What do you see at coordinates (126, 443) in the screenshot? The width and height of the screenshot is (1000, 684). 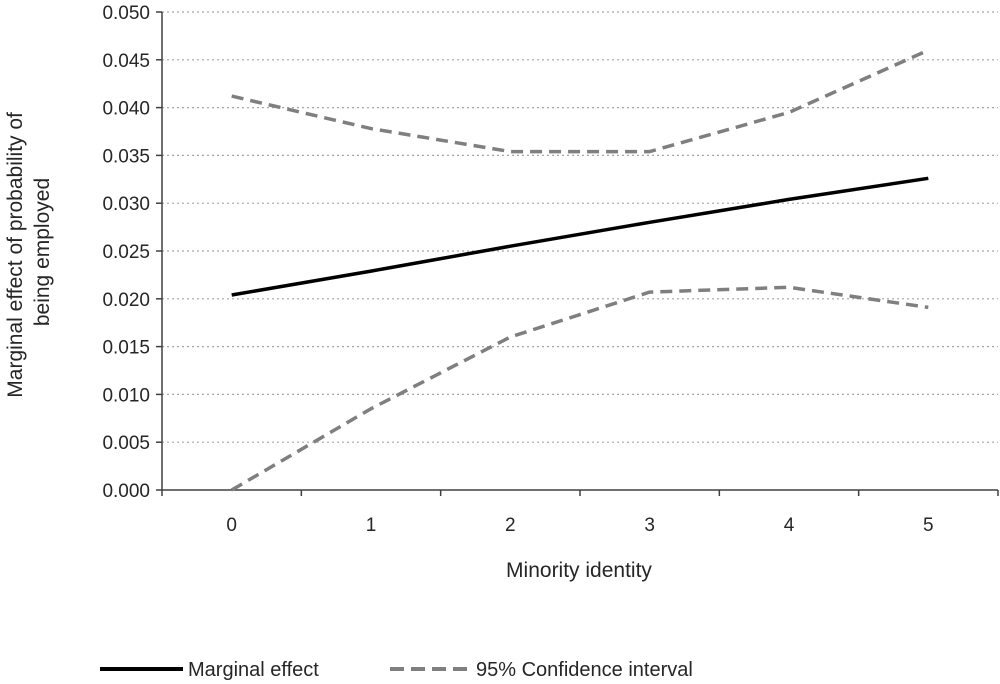 I see `y-tick-label: 0.005` at bounding box center [126, 443].